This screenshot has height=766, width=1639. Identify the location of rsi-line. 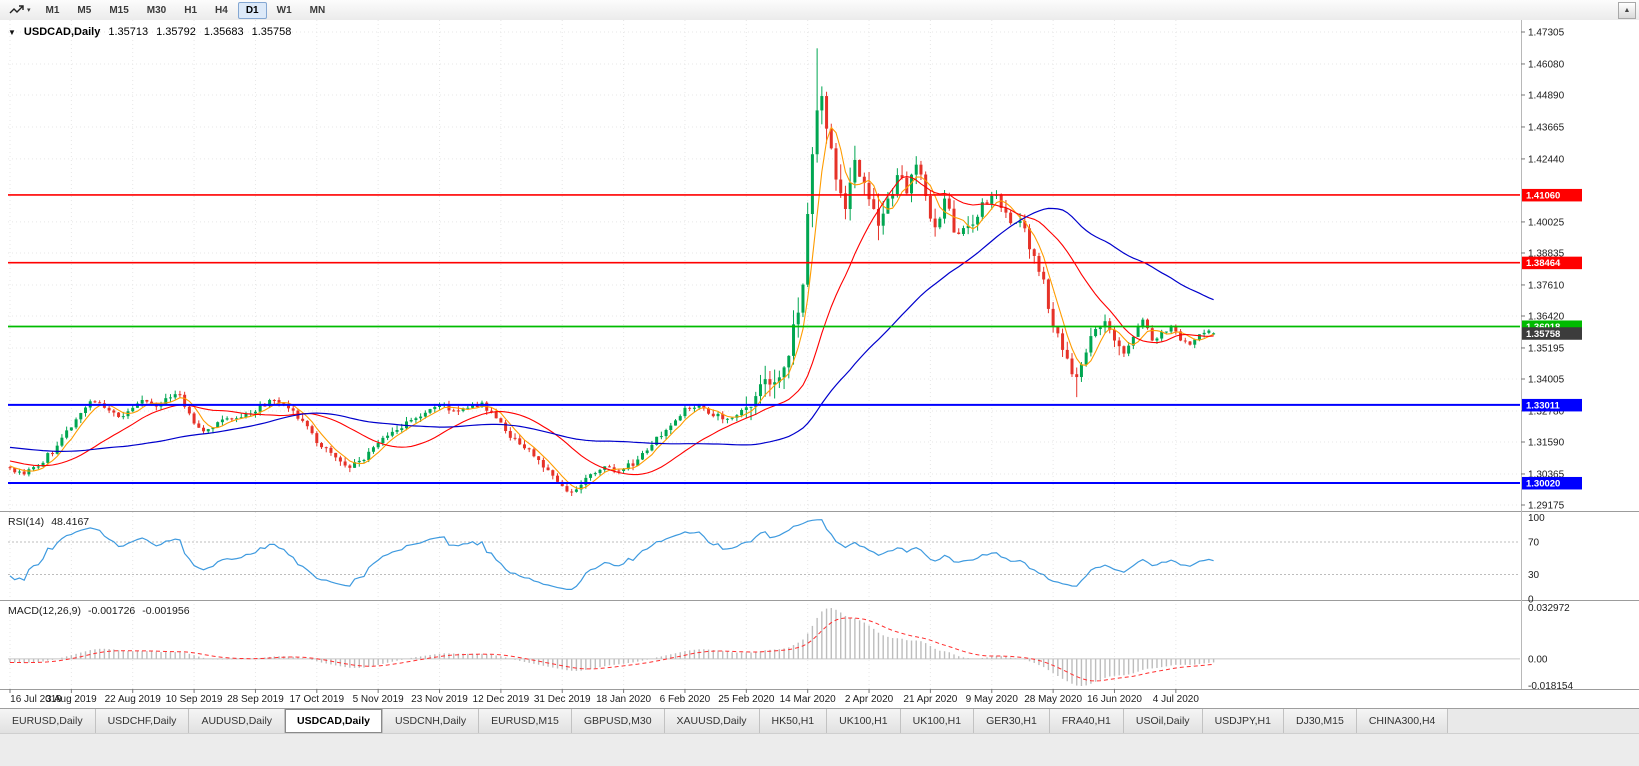
(611, 555).